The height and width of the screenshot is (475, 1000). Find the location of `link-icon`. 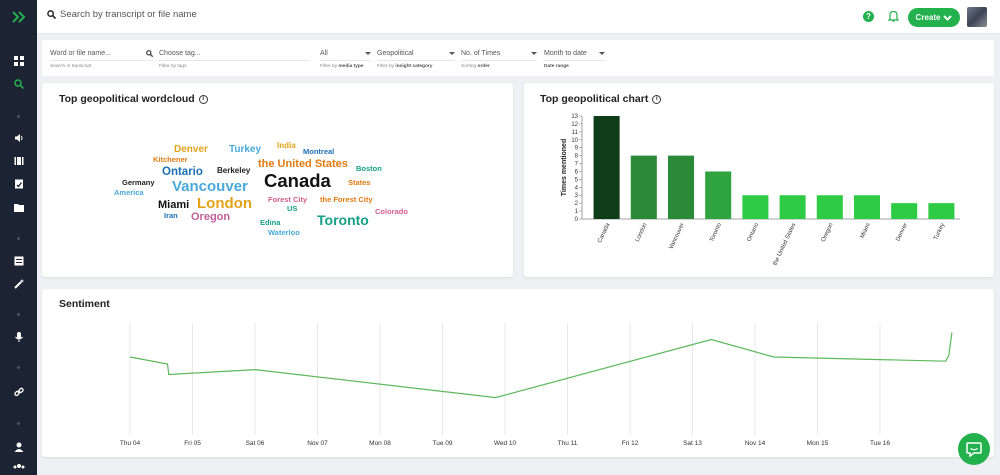

link-icon is located at coordinates (18, 392).